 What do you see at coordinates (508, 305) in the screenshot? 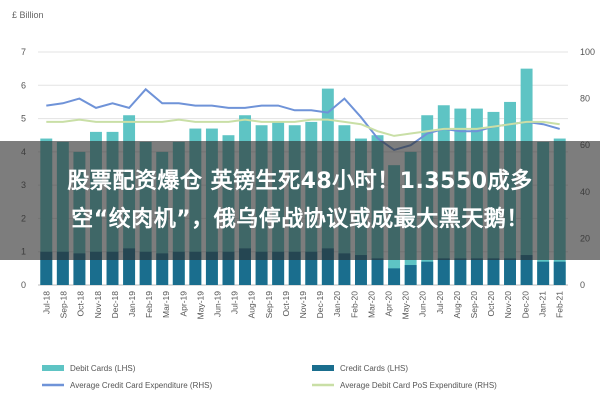
I see `x-tick-label: Nov-20` at bounding box center [508, 305].